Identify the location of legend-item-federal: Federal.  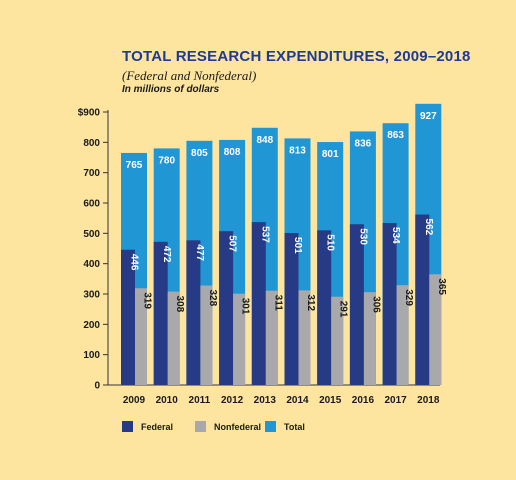
(147, 426).